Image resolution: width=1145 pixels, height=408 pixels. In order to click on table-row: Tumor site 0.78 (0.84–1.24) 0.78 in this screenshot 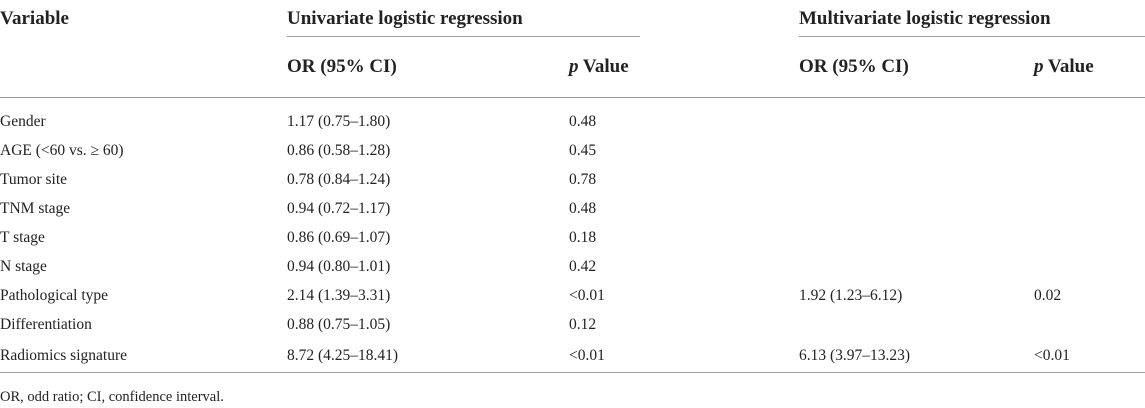, I will do `click(572, 179)`.